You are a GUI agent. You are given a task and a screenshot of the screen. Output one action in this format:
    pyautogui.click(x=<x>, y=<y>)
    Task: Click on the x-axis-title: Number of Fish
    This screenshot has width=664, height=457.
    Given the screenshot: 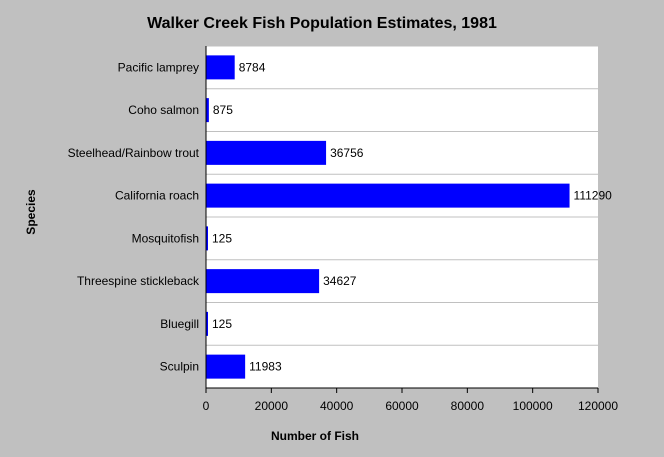 What is the action you would take?
    pyautogui.click(x=315, y=436)
    